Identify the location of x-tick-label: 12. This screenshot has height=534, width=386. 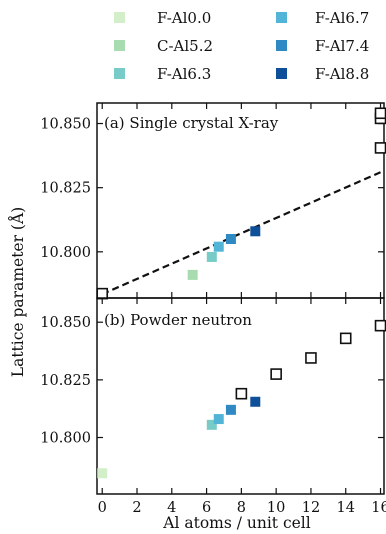
(311, 508).